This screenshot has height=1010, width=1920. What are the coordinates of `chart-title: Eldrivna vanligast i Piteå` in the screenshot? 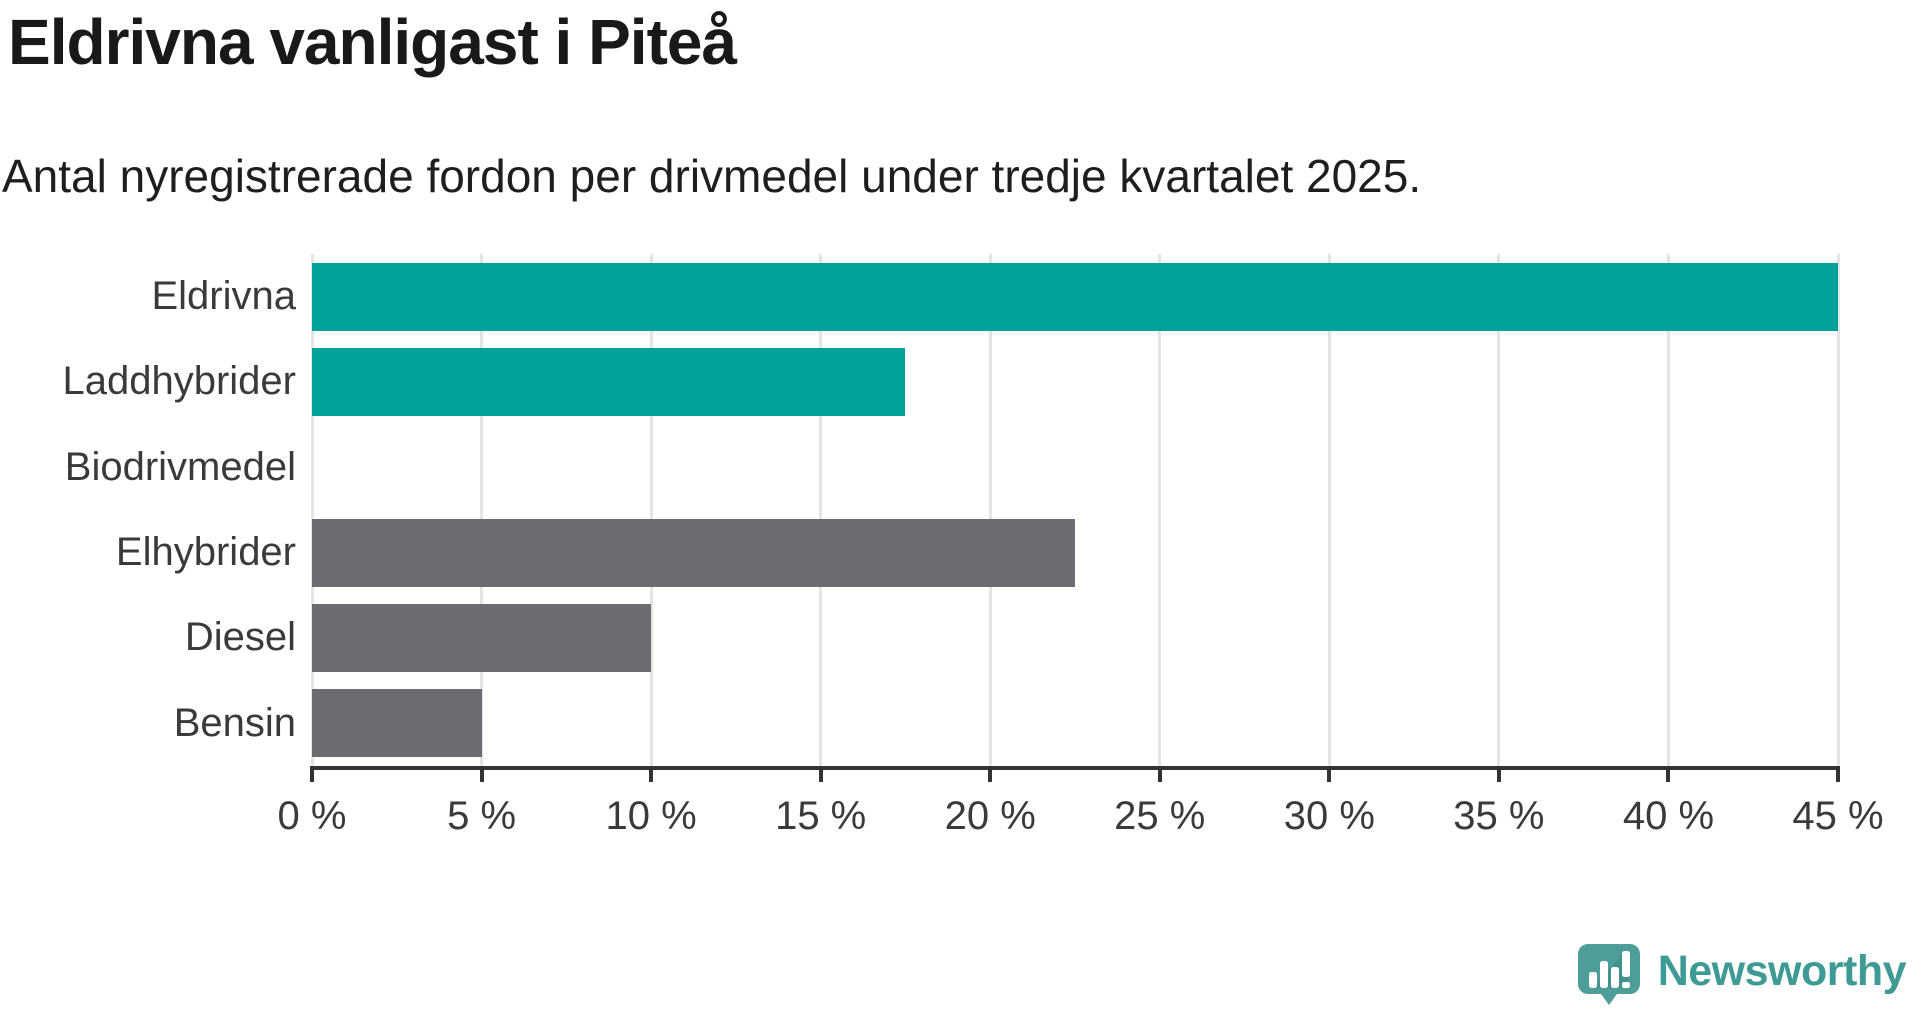 It's located at (372, 42).